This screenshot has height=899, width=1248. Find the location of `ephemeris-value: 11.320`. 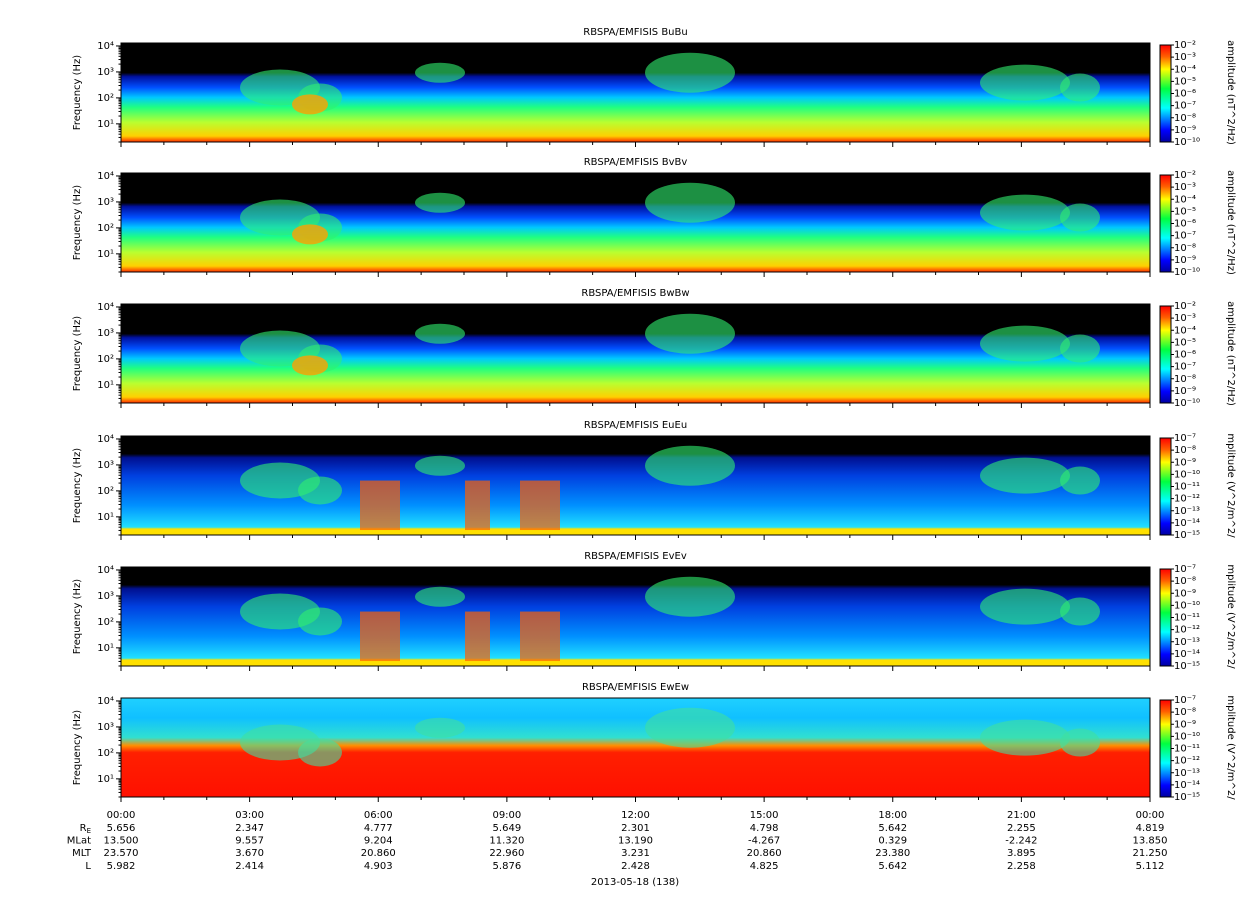

ephemeris-value: 11.320 is located at coordinates (506, 841).